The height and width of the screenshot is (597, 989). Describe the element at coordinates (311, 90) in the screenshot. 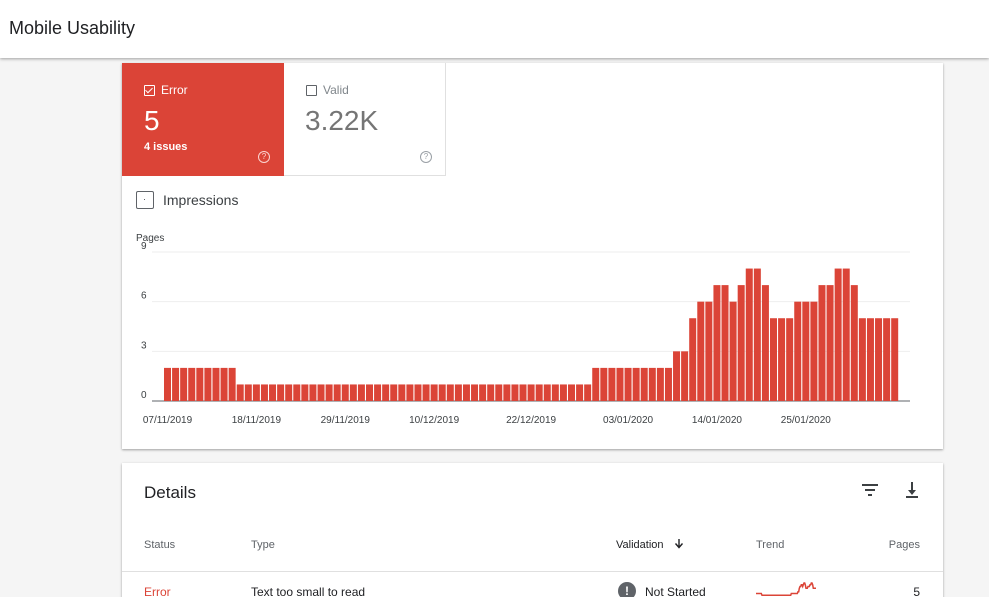

I see `valid-checkbox` at that location.